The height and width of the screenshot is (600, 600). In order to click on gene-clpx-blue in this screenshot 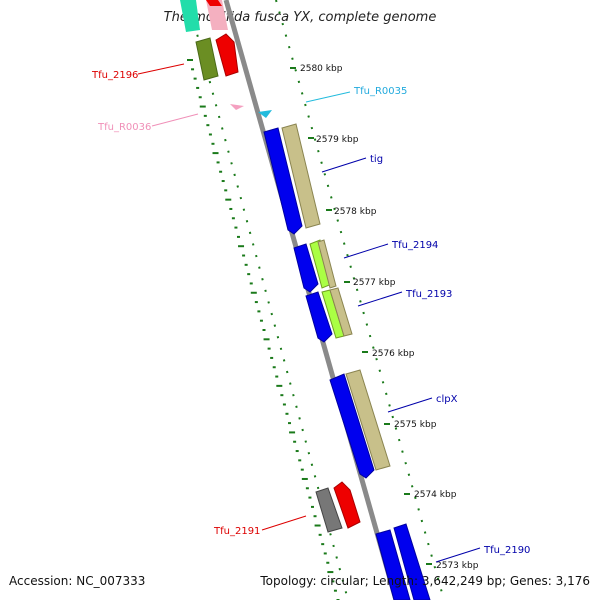, I will do `click(352, 426)`.